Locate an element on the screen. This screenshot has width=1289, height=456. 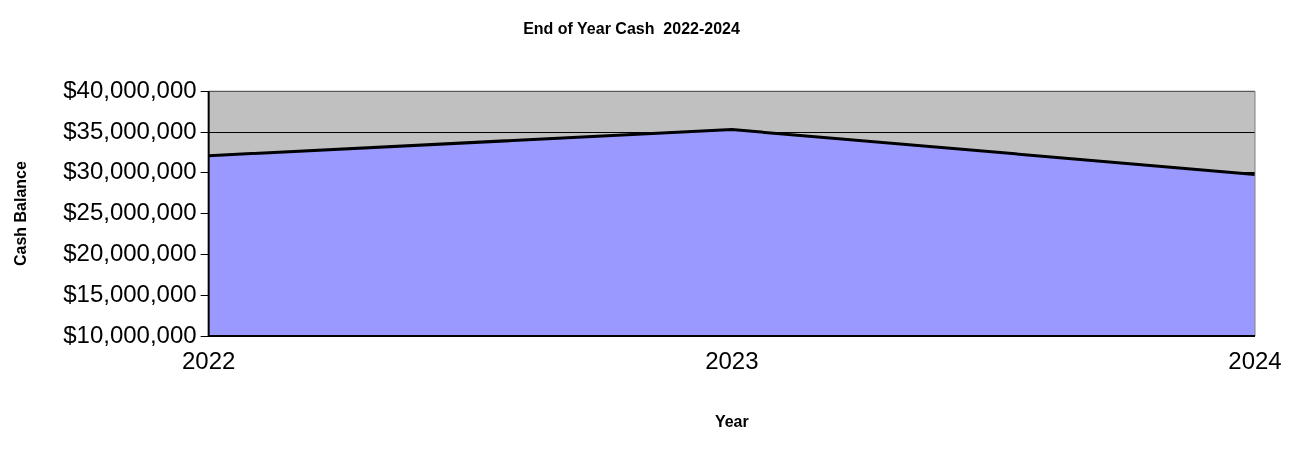
y-axis-title: Cash Balance is located at coordinates (21, 214).